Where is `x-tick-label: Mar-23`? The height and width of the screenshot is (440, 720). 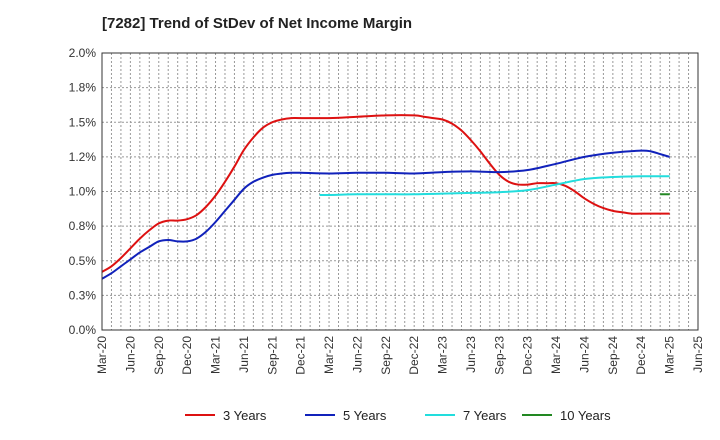 x-tick-label: Mar-23 is located at coordinates (443, 355).